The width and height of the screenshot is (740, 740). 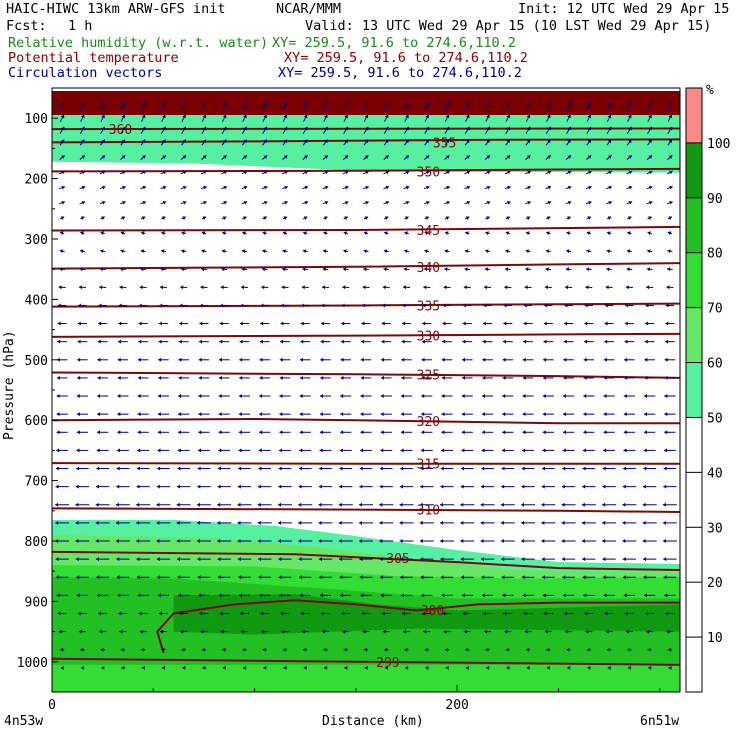 I want to click on contour-label-315: 315, so click(x=428, y=465).